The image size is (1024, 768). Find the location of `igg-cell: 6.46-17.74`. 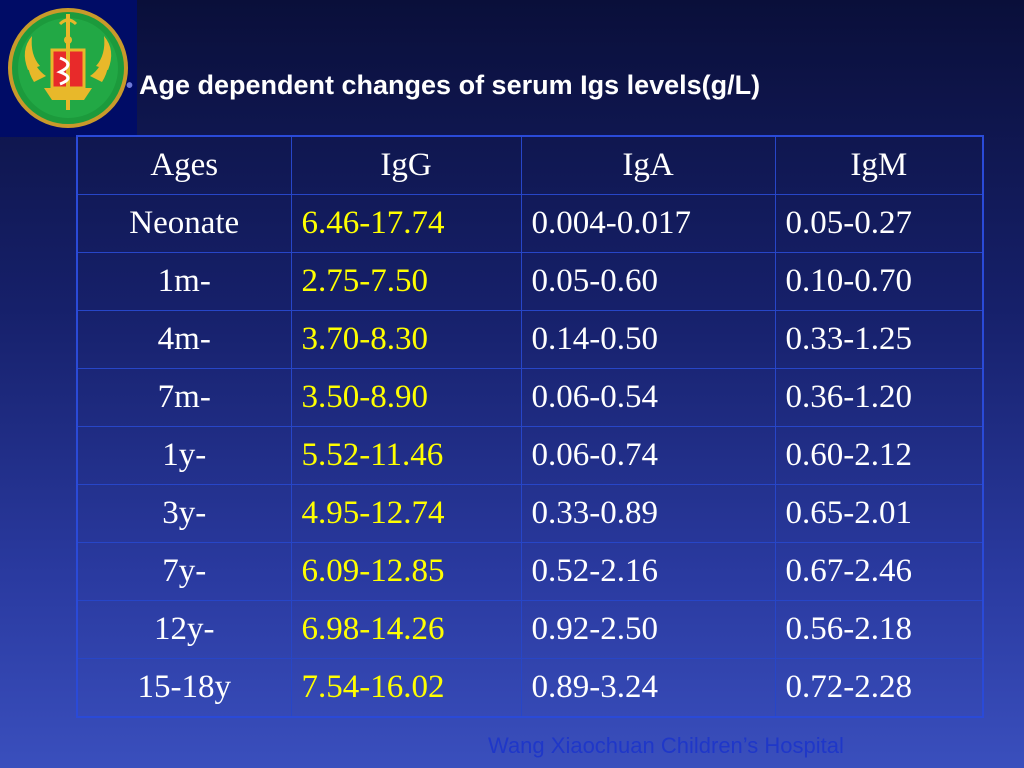

igg-cell: 6.46-17.74 is located at coordinates (406, 223).